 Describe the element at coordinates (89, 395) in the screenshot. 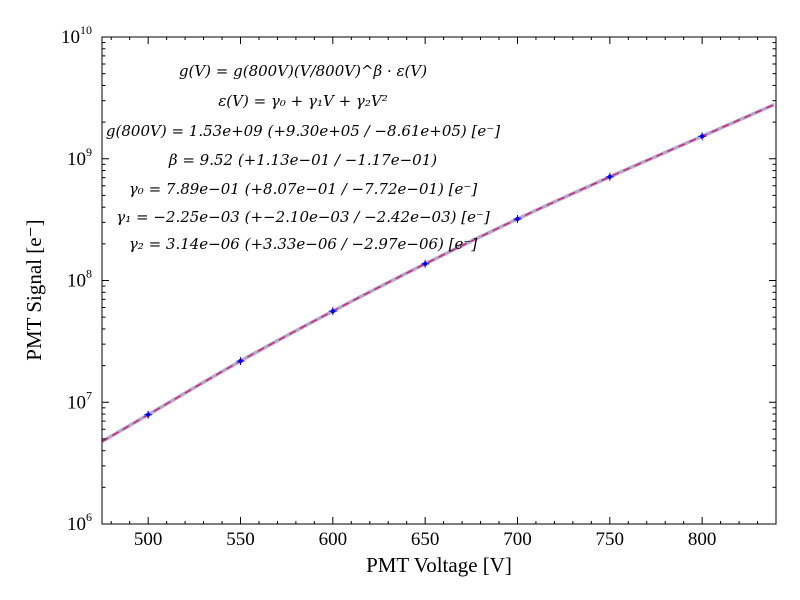

I see `y-tick-exponent: 7` at that location.